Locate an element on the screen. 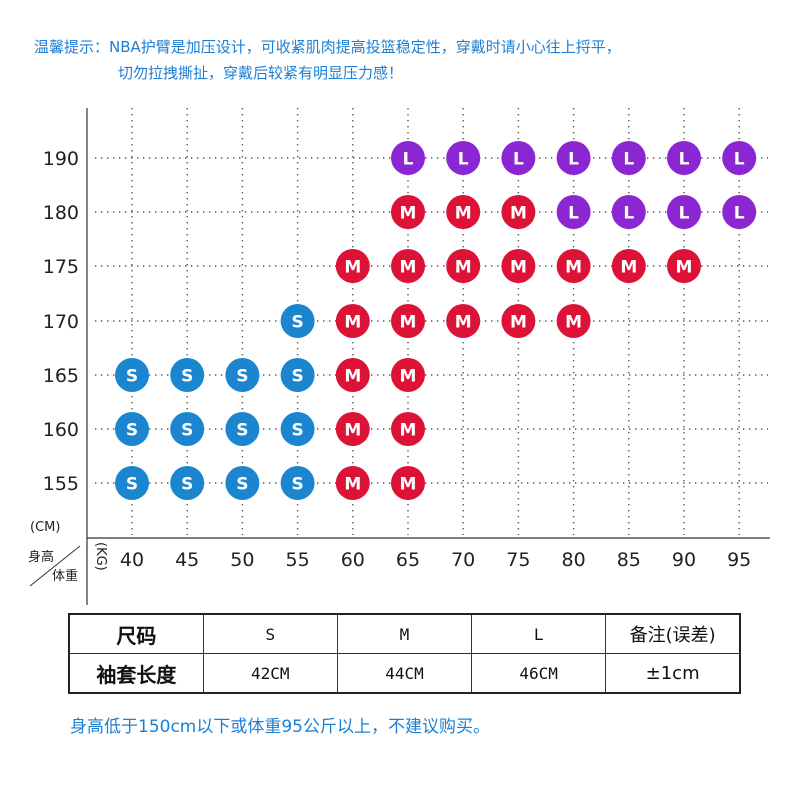  table-row-header: 尺码 S M L 备注(误差) is located at coordinates (404, 633).